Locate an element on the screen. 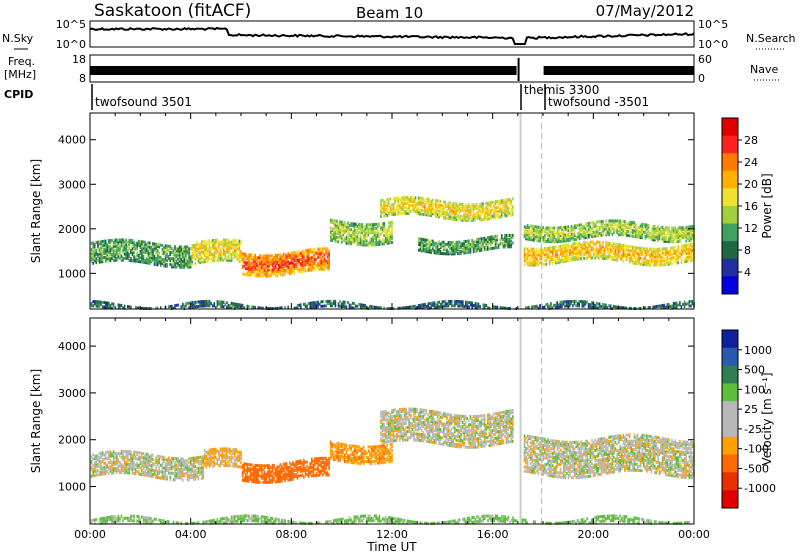 This screenshot has width=800, height=554. velocity-colorbar-tick-2: 500 is located at coordinates (754, 370).